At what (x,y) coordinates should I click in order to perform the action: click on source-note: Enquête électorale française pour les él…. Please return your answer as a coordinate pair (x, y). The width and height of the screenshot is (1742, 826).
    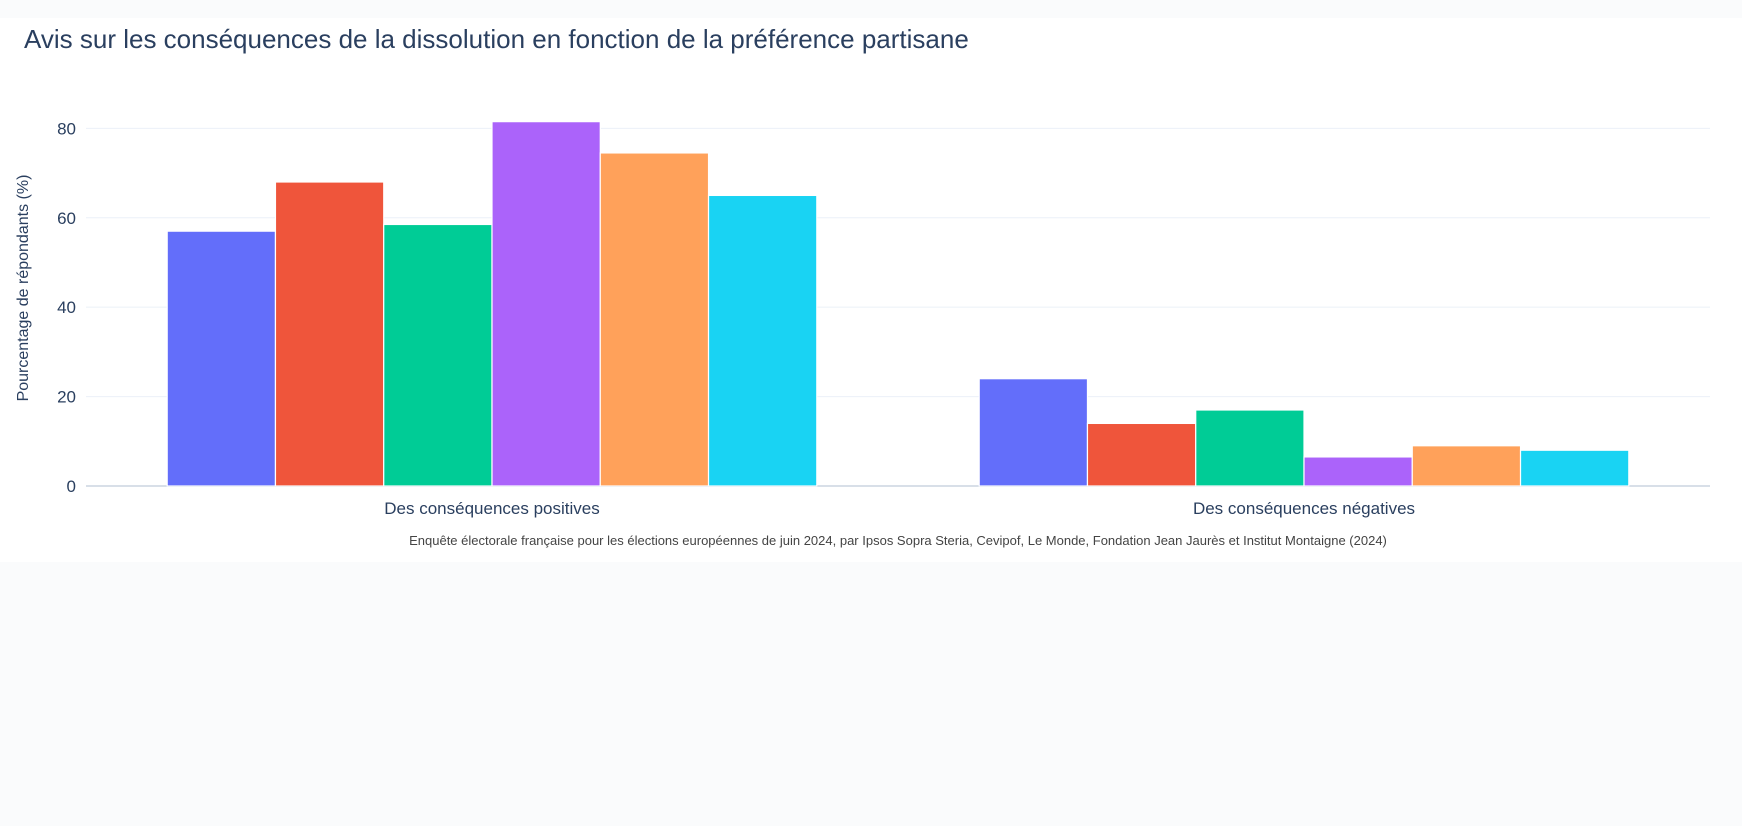
    Looking at the image, I should click on (898, 540).